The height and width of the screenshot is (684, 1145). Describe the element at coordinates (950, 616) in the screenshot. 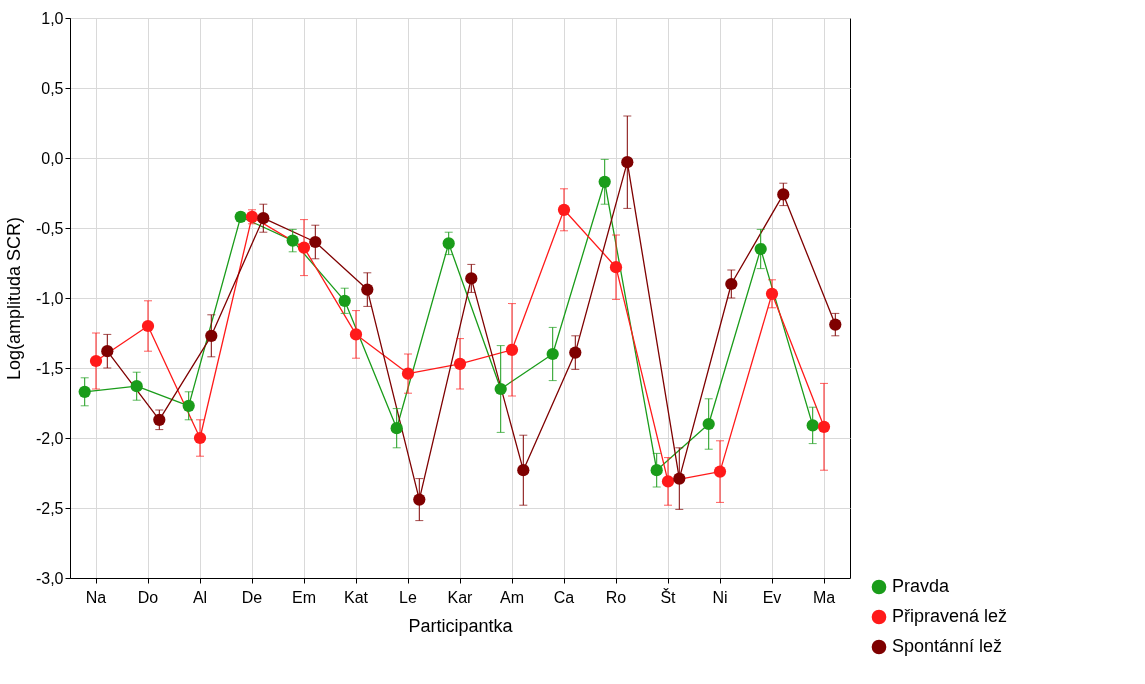

I see `legend-label: Připravená lež` at that location.